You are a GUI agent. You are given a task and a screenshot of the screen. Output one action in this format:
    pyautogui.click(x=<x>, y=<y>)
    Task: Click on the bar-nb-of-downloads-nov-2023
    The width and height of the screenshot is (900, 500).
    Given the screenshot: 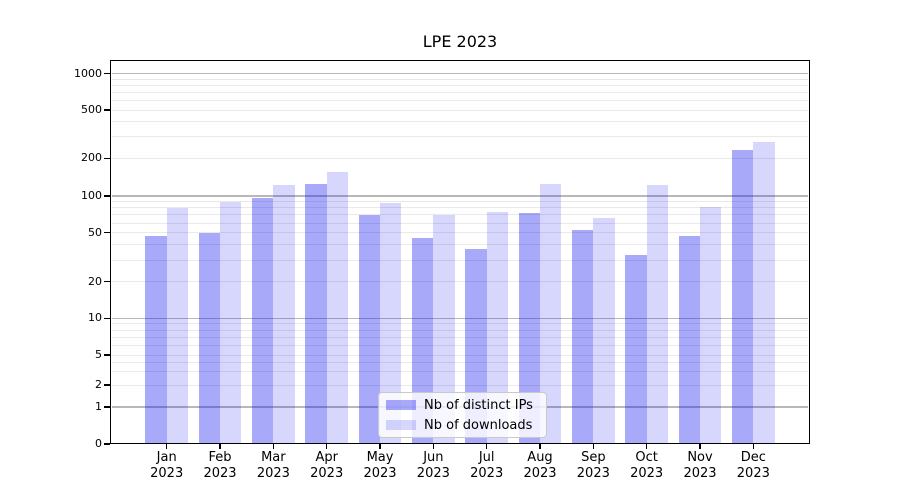 What is the action you would take?
    pyautogui.click(x=711, y=325)
    